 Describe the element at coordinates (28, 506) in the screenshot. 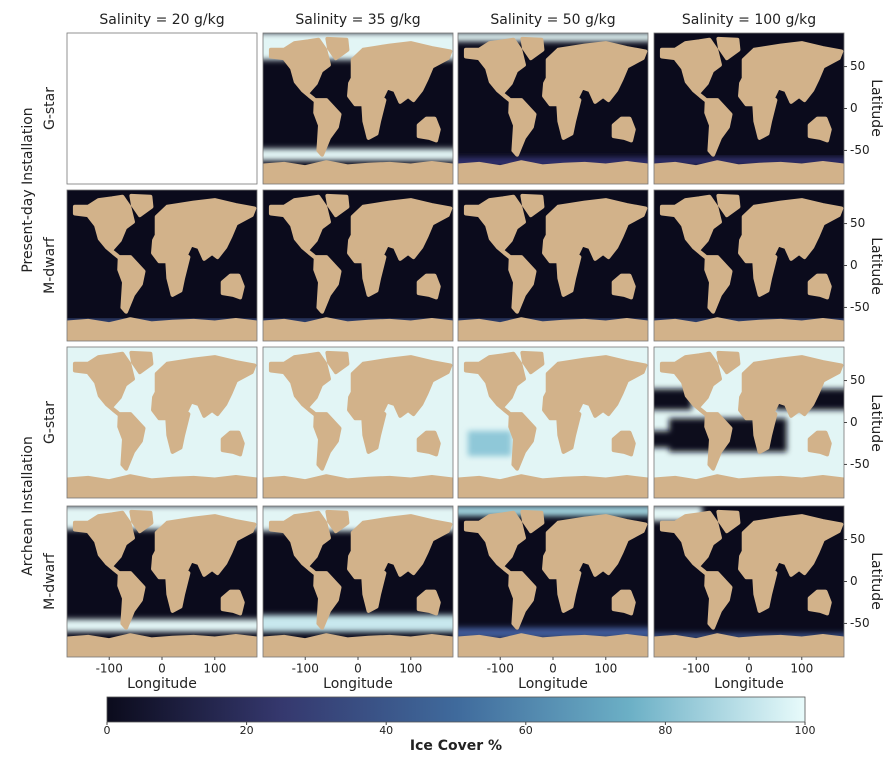

I see `row-group-label: Archean Installation` at that location.